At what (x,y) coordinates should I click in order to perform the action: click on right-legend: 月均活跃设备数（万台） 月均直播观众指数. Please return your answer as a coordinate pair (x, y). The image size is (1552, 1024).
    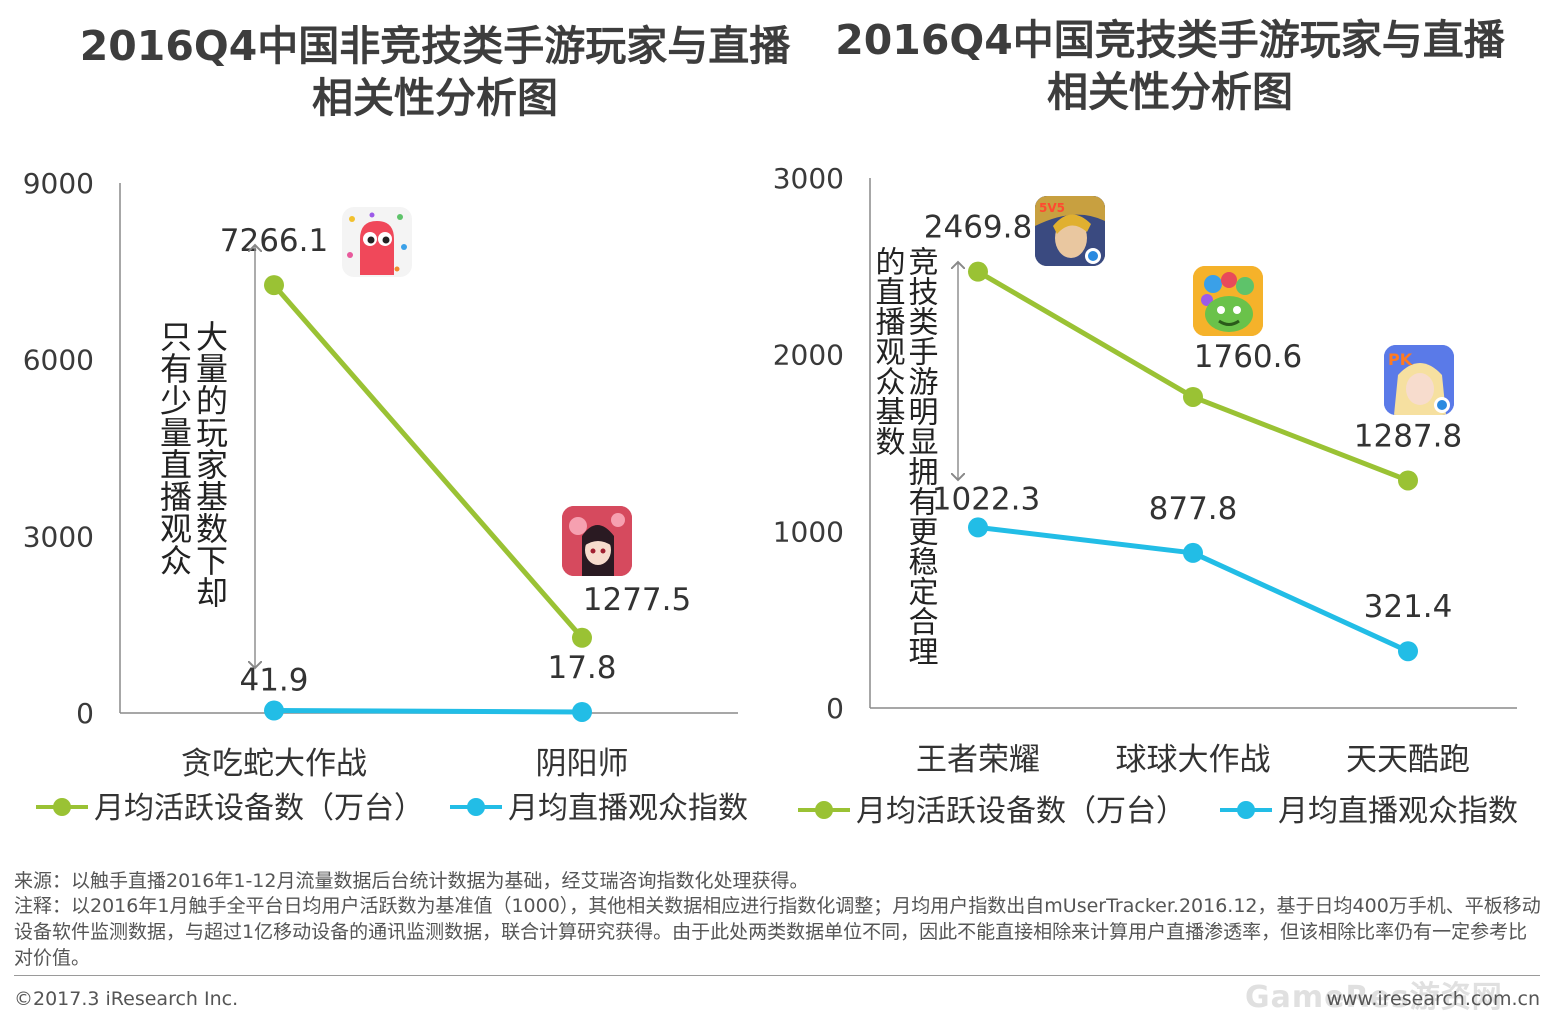
    Looking at the image, I should click on (1158, 811).